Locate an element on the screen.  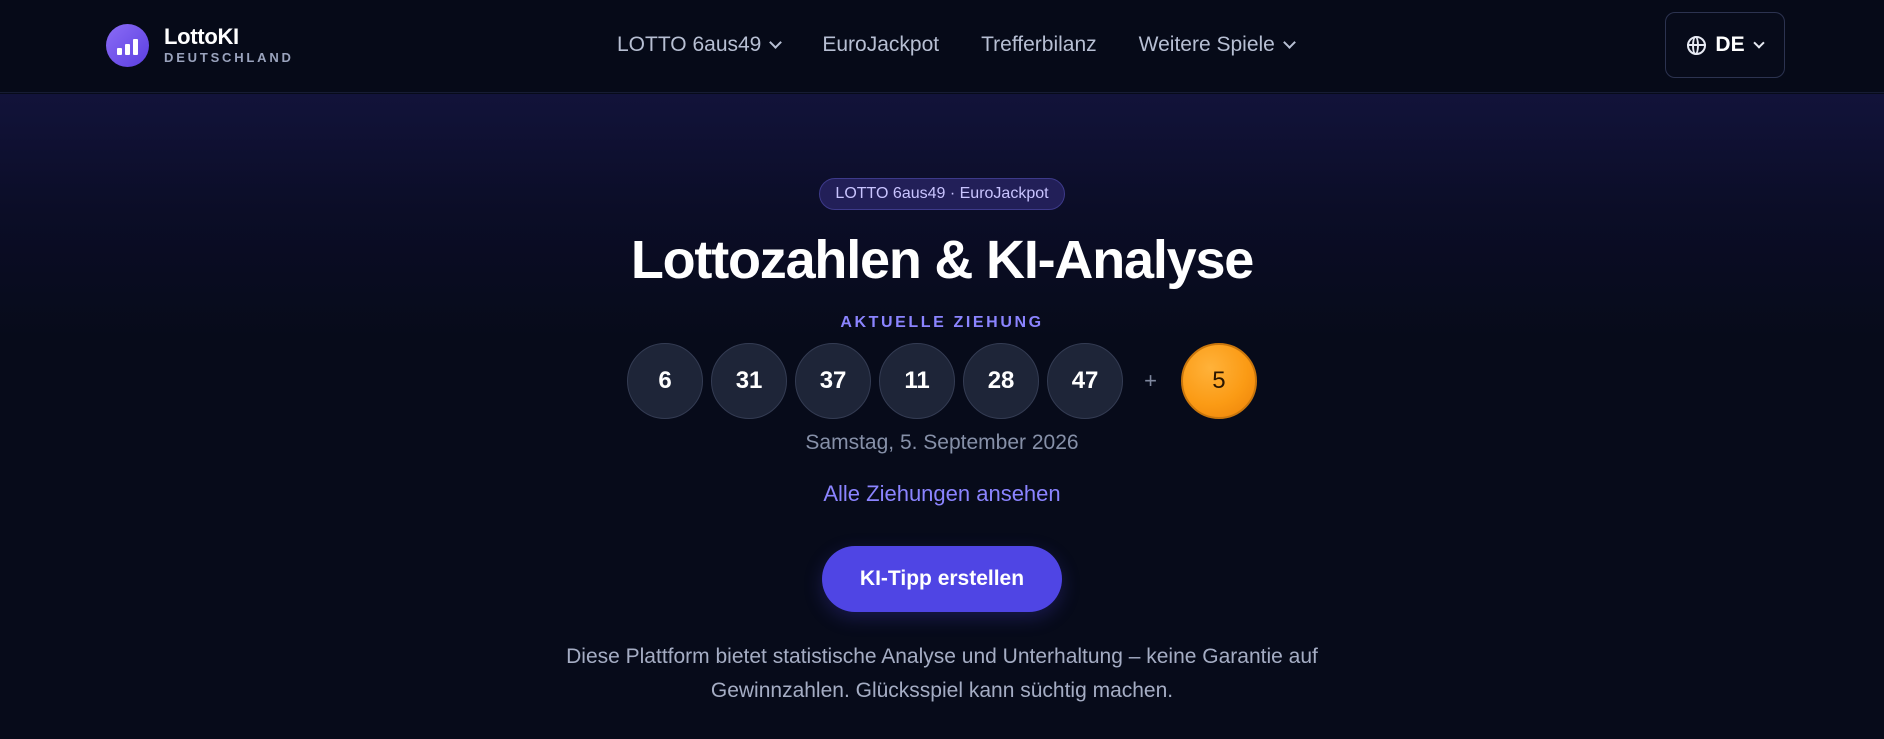
nav-item-eurojackpot: EuroJackpot is located at coordinates (880, 45).